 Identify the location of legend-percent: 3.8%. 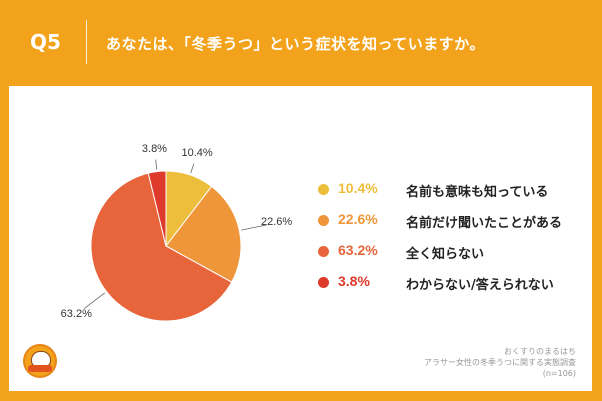
(354, 281).